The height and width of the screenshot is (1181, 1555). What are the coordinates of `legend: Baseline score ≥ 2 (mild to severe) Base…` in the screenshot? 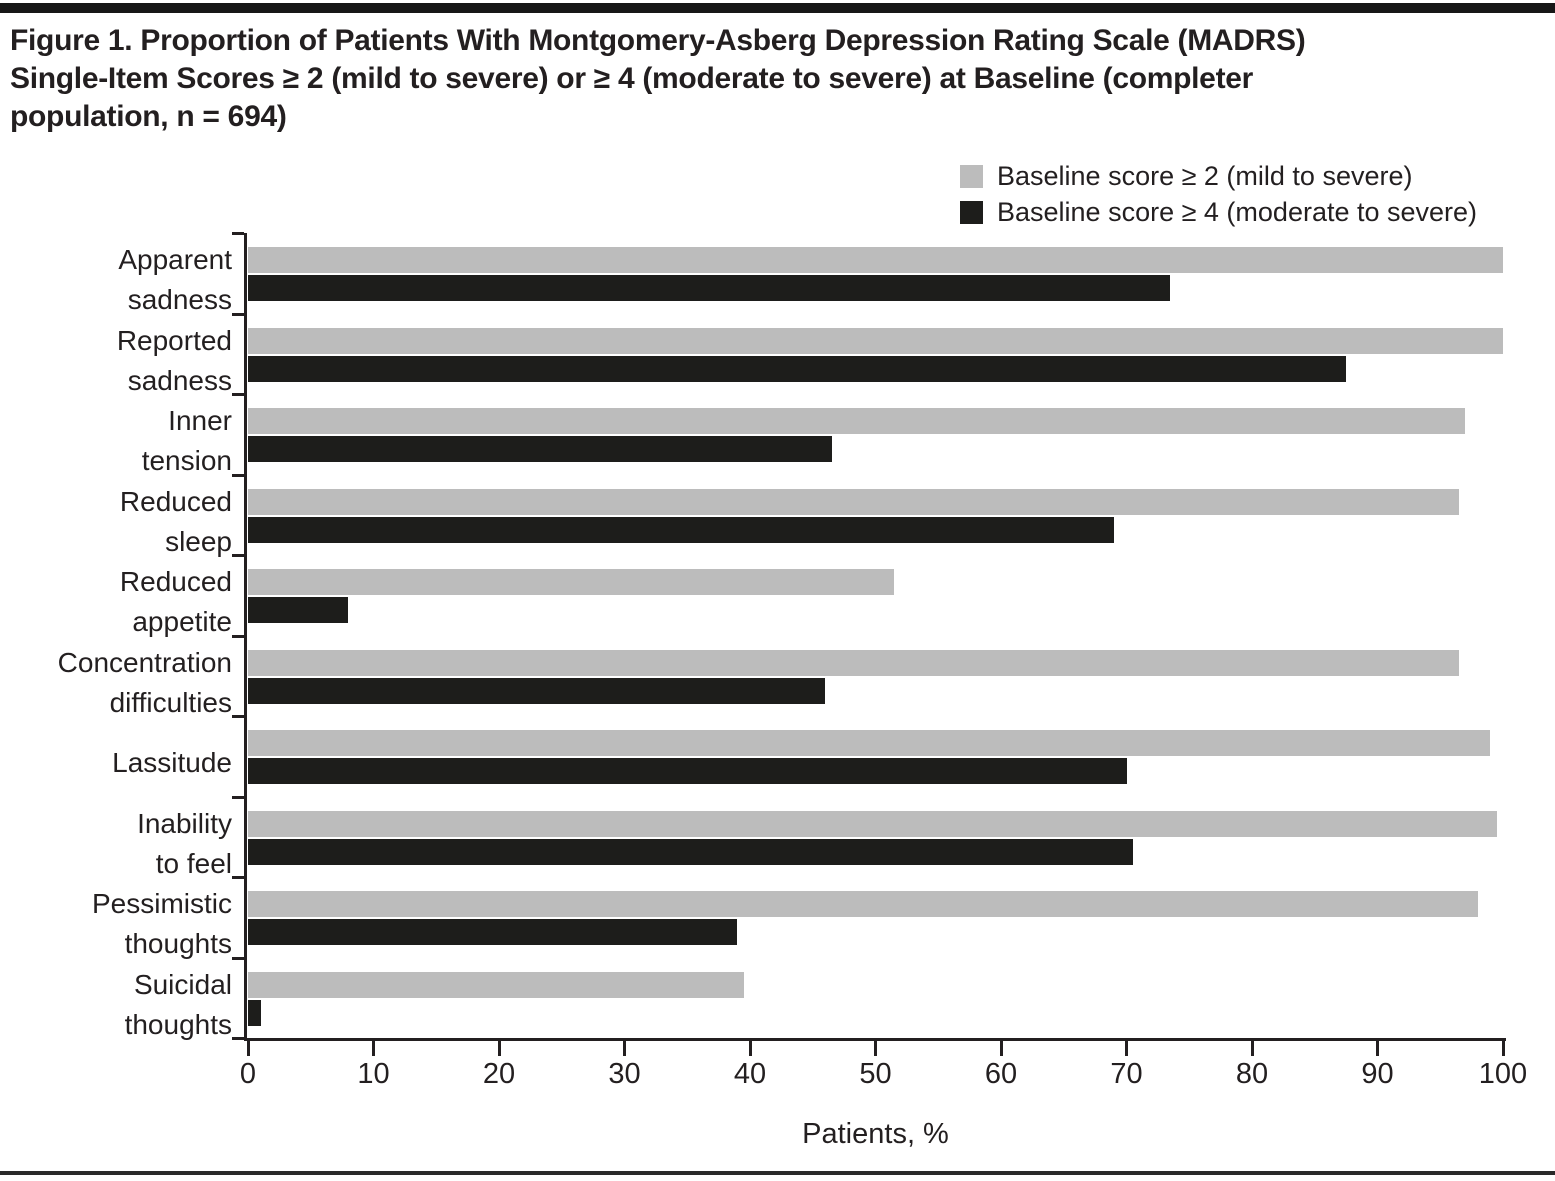 It's located at (1218, 194).